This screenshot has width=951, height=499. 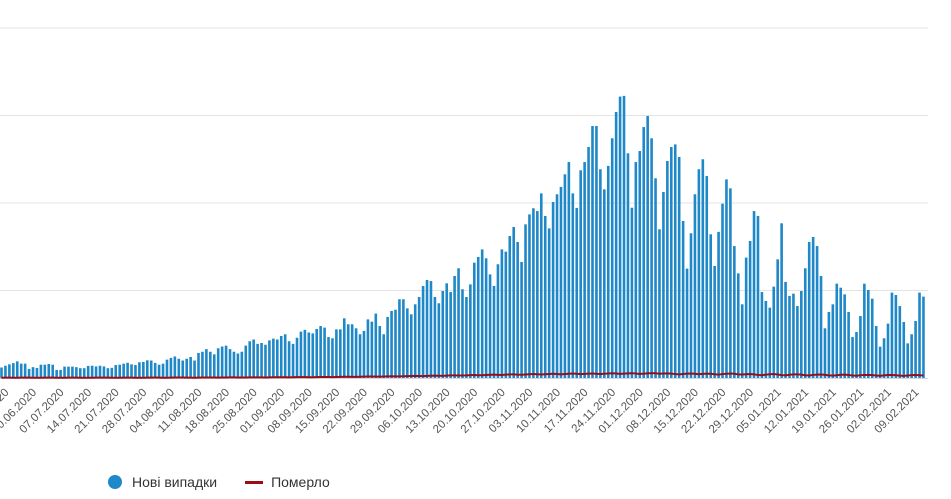 What do you see at coordinates (300, 482) in the screenshot?
I see `legend-label-deaths: Померло` at bounding box center [300, 482].